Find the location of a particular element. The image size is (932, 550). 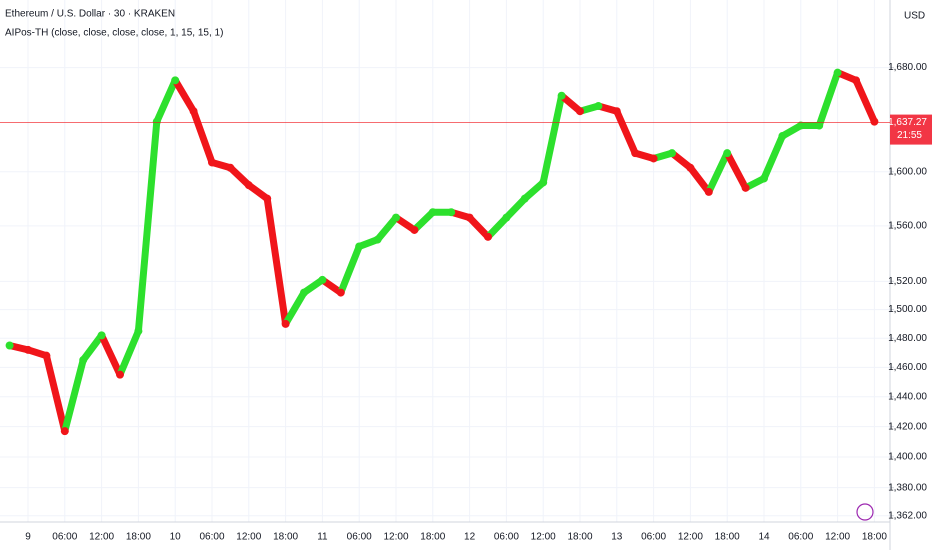

last-price-box is located at coordinates (911, 129).